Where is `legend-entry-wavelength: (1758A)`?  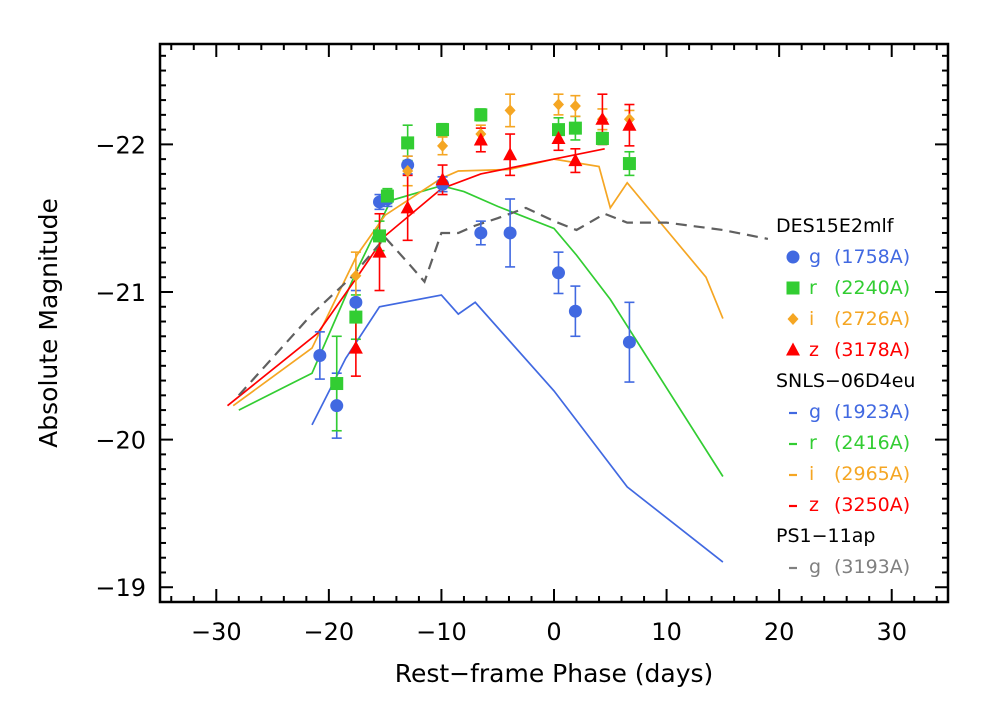
legend-entry-wavelength: (1758A) is located at coordinates (872, 257).